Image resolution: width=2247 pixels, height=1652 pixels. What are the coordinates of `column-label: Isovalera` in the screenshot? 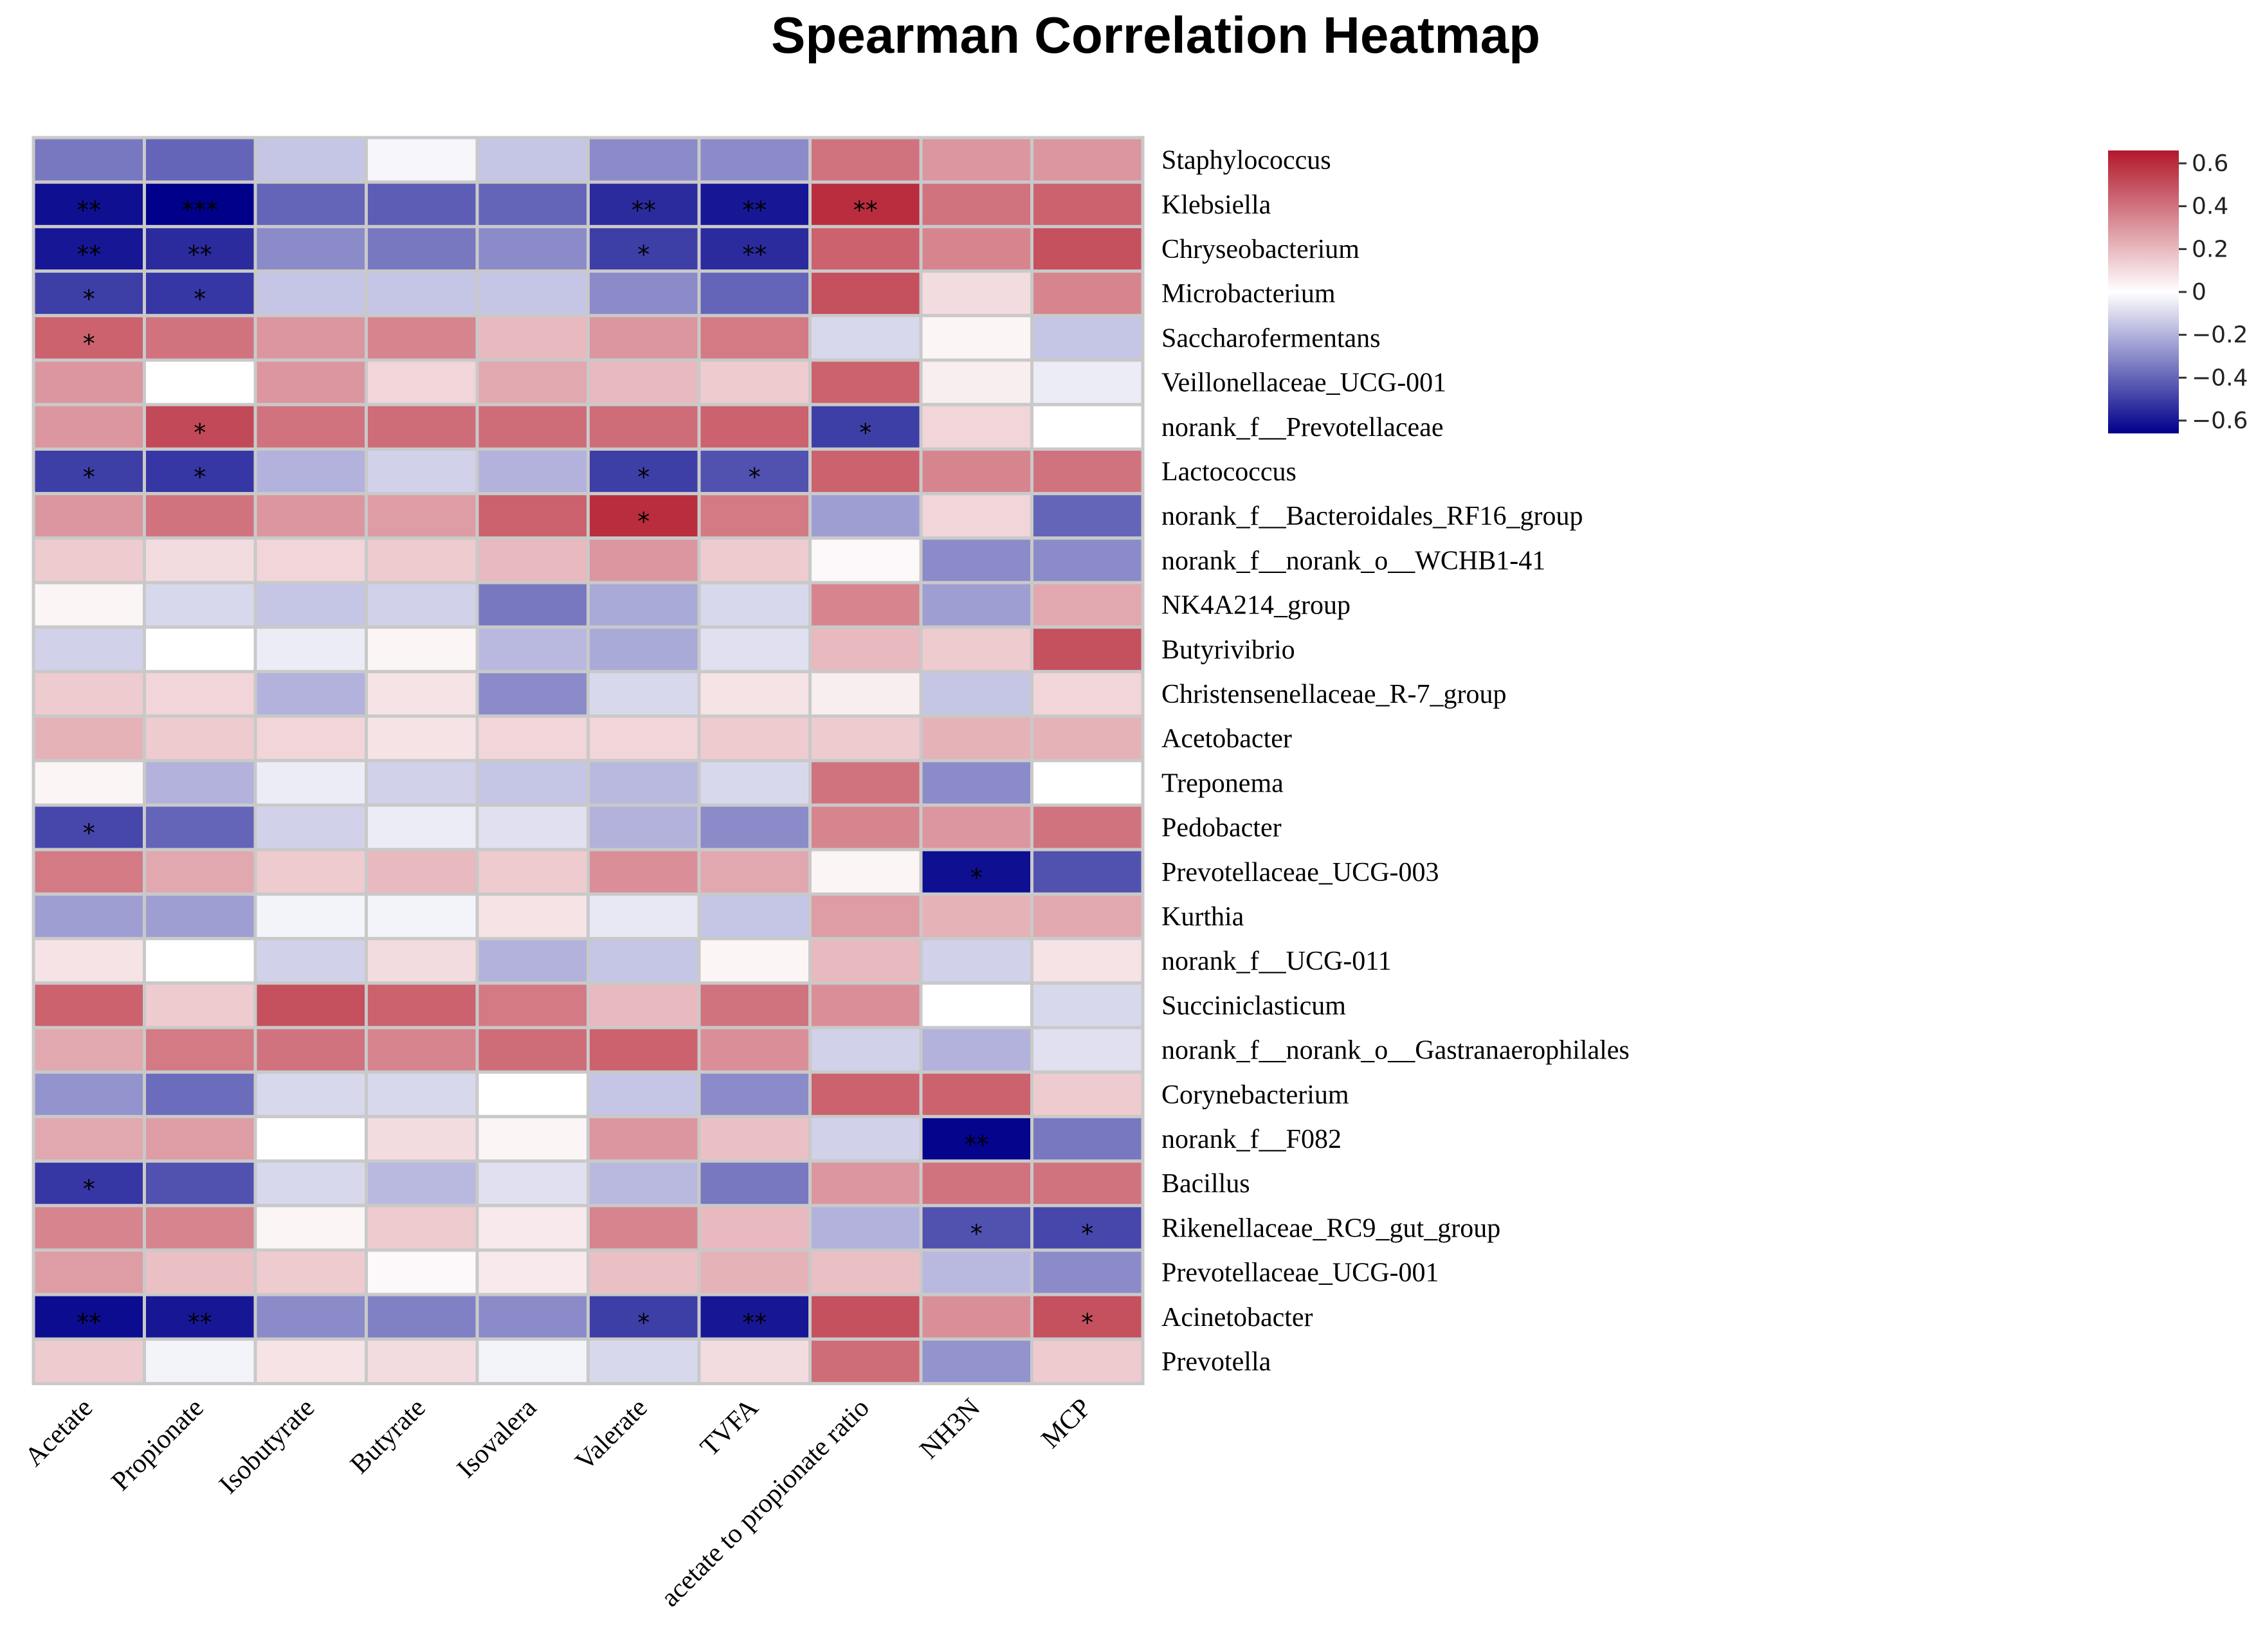 It's located at (497, 1438).